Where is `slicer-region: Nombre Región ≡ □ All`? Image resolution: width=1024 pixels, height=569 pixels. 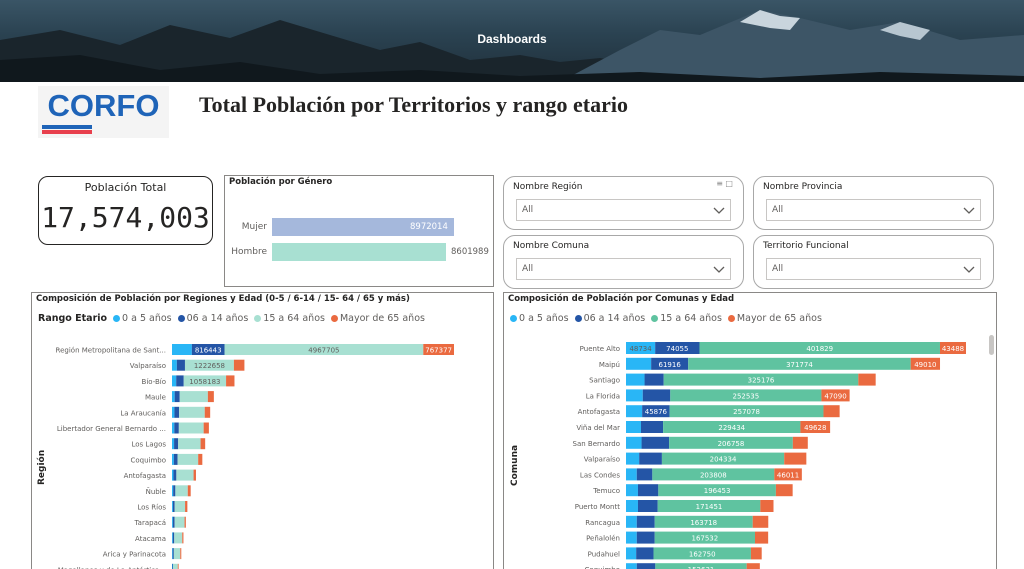 slicer-region: Nombre Región ≡ □ All is located at coordinates (623, 203).